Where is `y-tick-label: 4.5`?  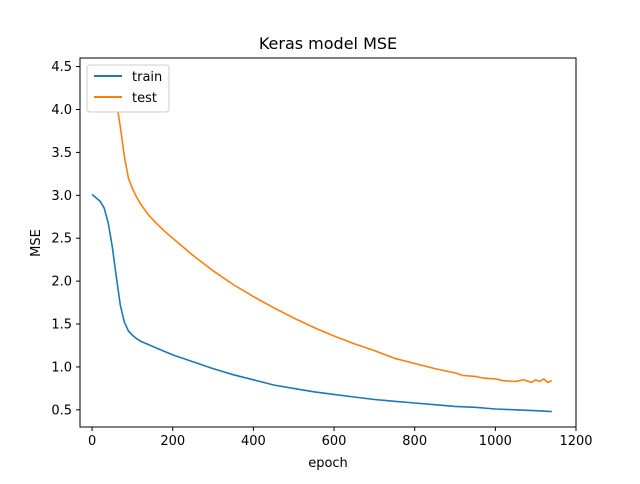
y-tick-label: 4.5 is located at coordinates (61, 67).